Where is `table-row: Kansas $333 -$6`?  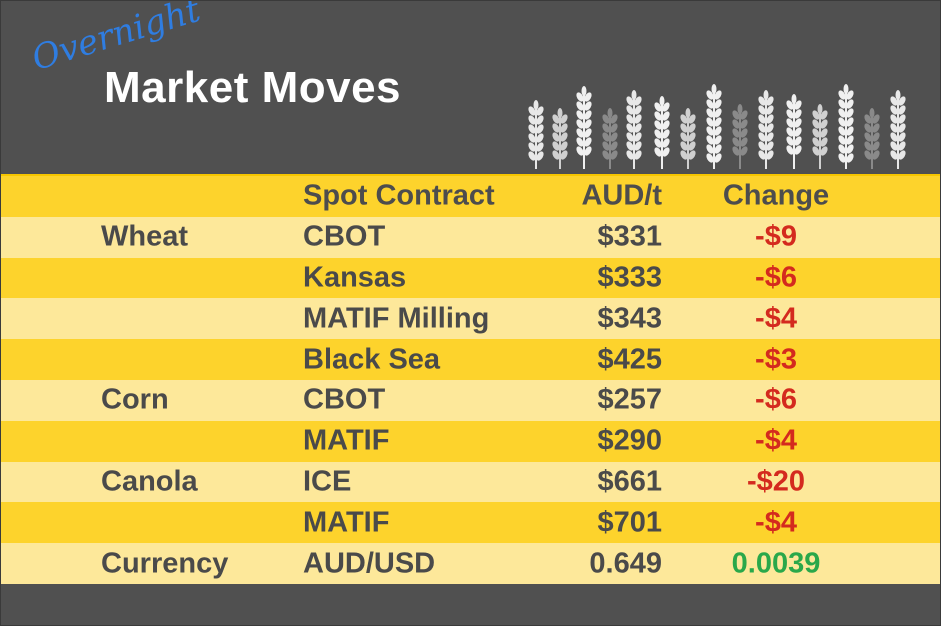
table-row: Kansas $333 -$6 is located at coordinates (470, 278).